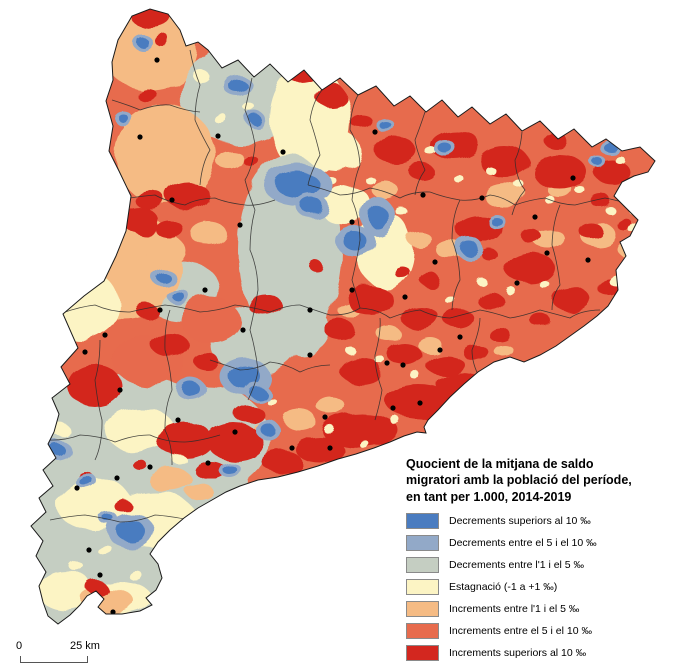 The image size is (688, 666). I want to click on legend-row: Increments superiors al 10 ‰, so click(545, 653).